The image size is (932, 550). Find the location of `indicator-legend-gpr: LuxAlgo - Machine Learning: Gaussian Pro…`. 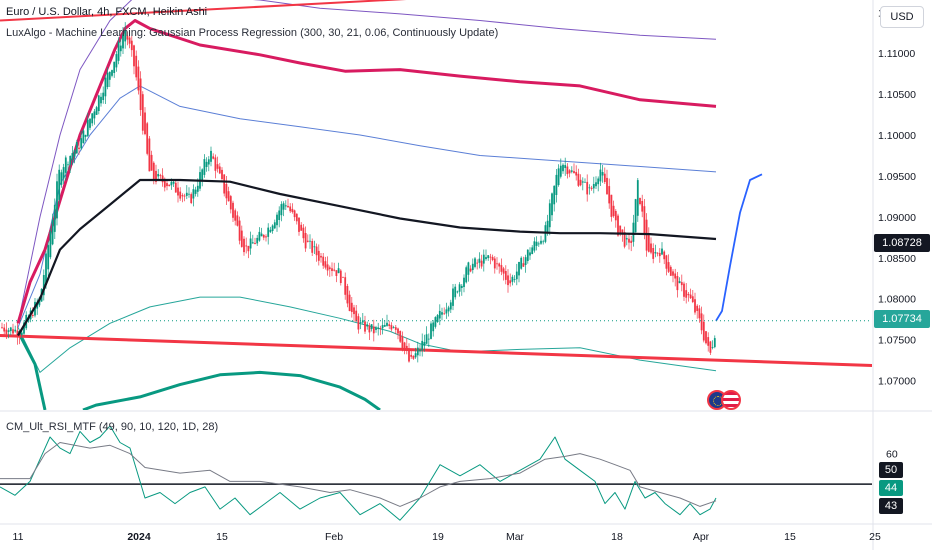

indicator-legend-gpr: LuxAlgo - Machine Learning: Gaussian Pro… is located at coordinates (252, 33).